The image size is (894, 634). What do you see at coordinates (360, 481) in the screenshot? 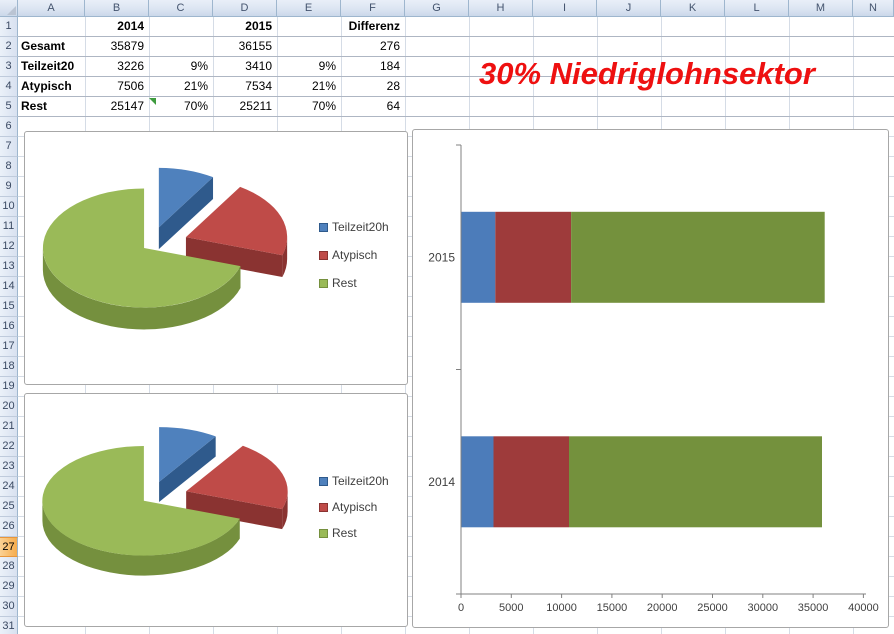
I see `legend-label: Teilzeit20h` at bounding box center [360, 481].